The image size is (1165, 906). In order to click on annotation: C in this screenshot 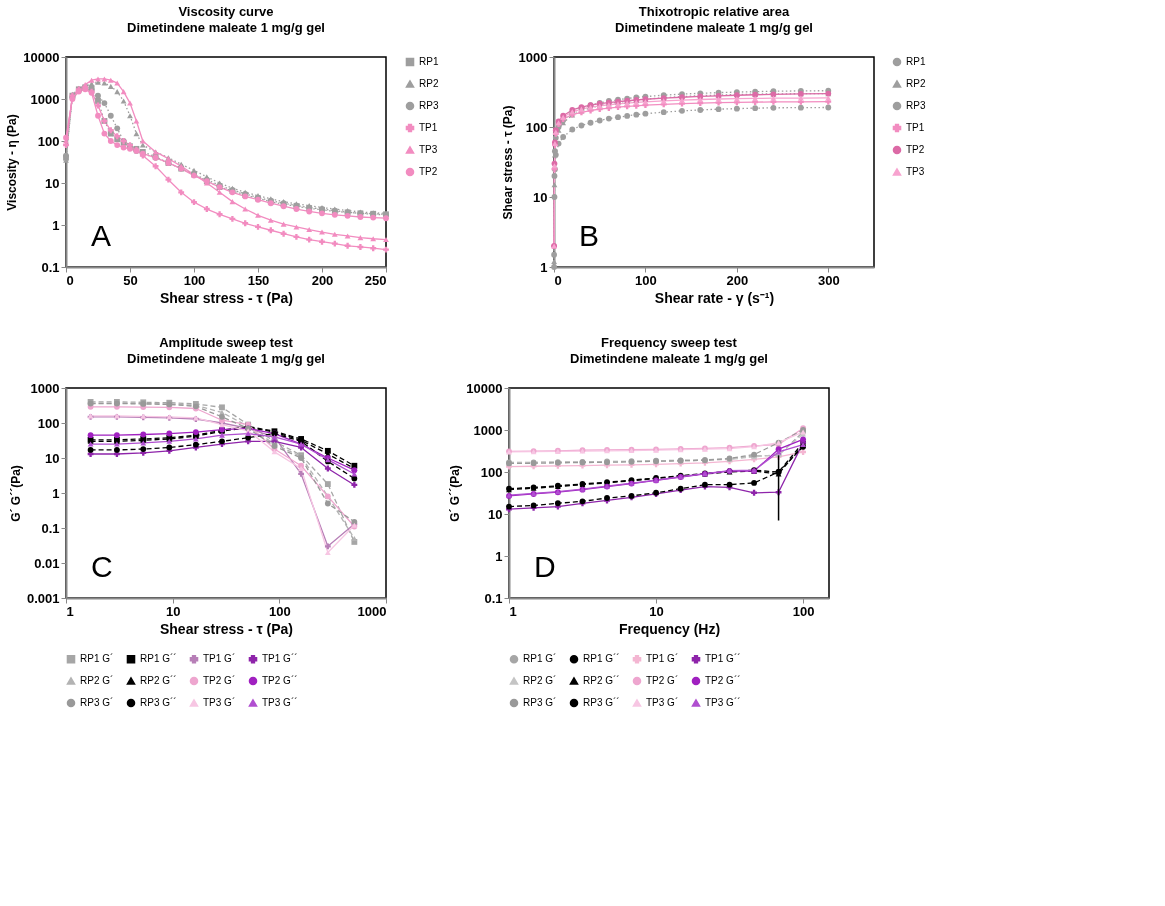, I will do `click(102, 566)`.